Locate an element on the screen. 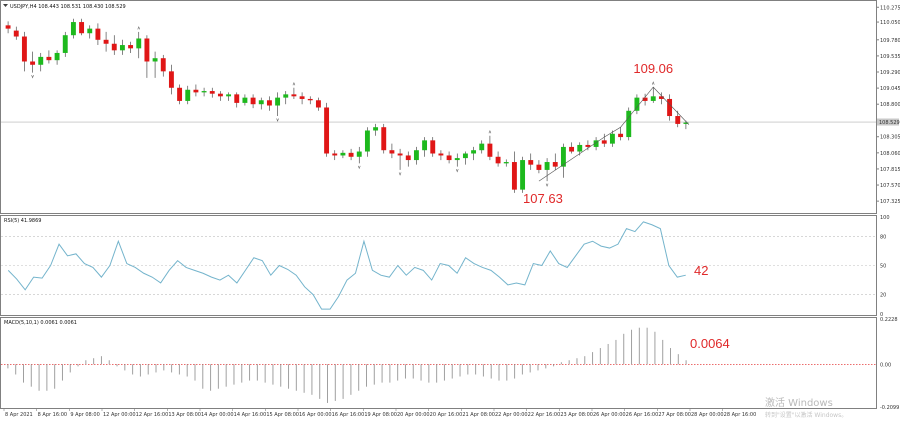 Image resolution: width=900 pixels, height=421 pixels. price-tick-label: 108.305 is located at coordinates (890, 138).